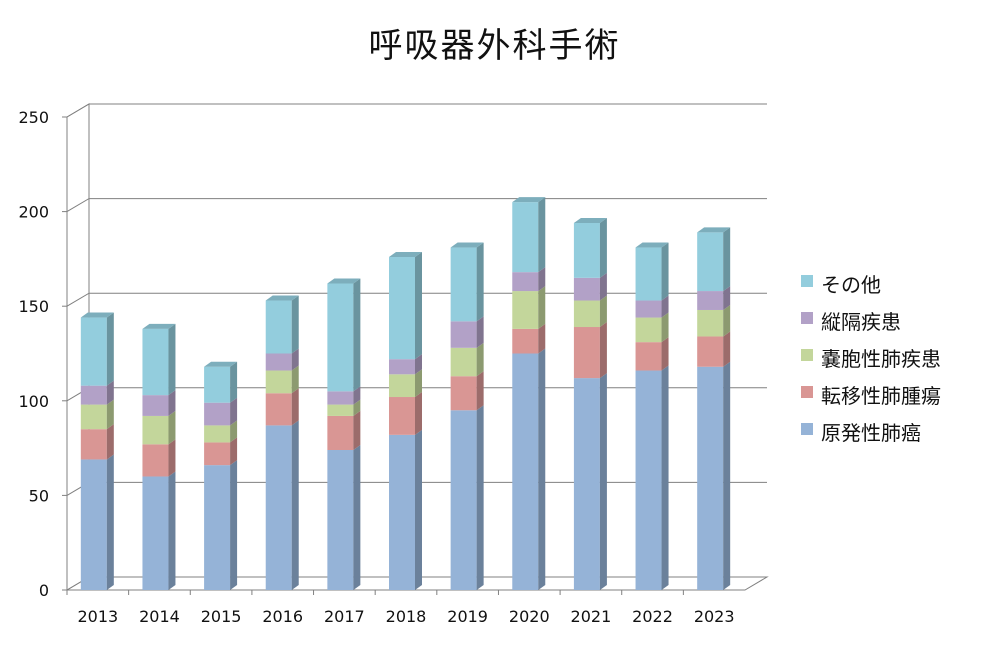 This screenshot has height=655, width=989. I want to click on y-tick-label: 150, so click(33, 306).